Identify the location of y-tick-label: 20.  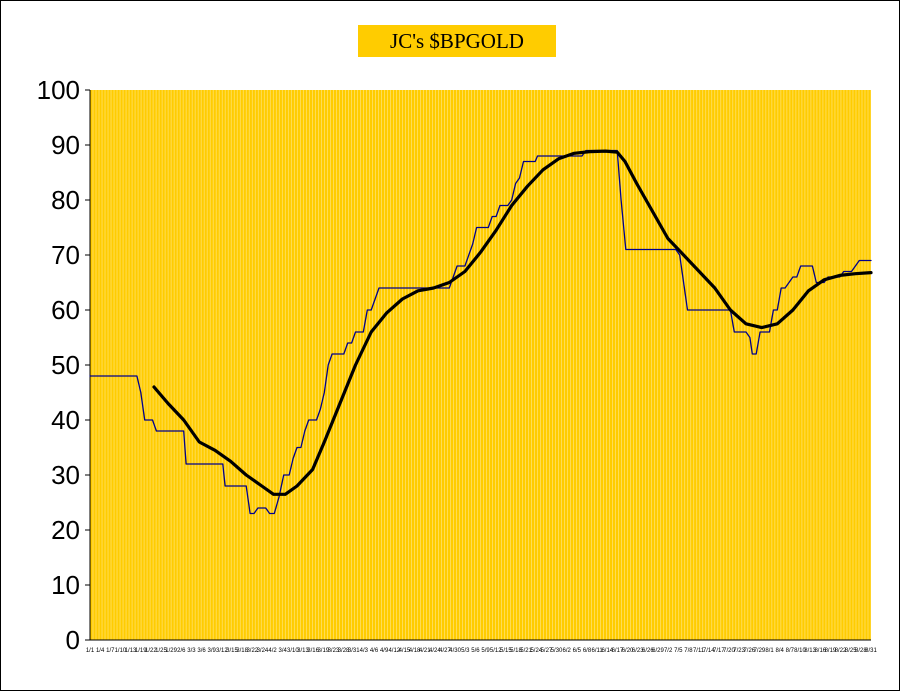
(65, 530).